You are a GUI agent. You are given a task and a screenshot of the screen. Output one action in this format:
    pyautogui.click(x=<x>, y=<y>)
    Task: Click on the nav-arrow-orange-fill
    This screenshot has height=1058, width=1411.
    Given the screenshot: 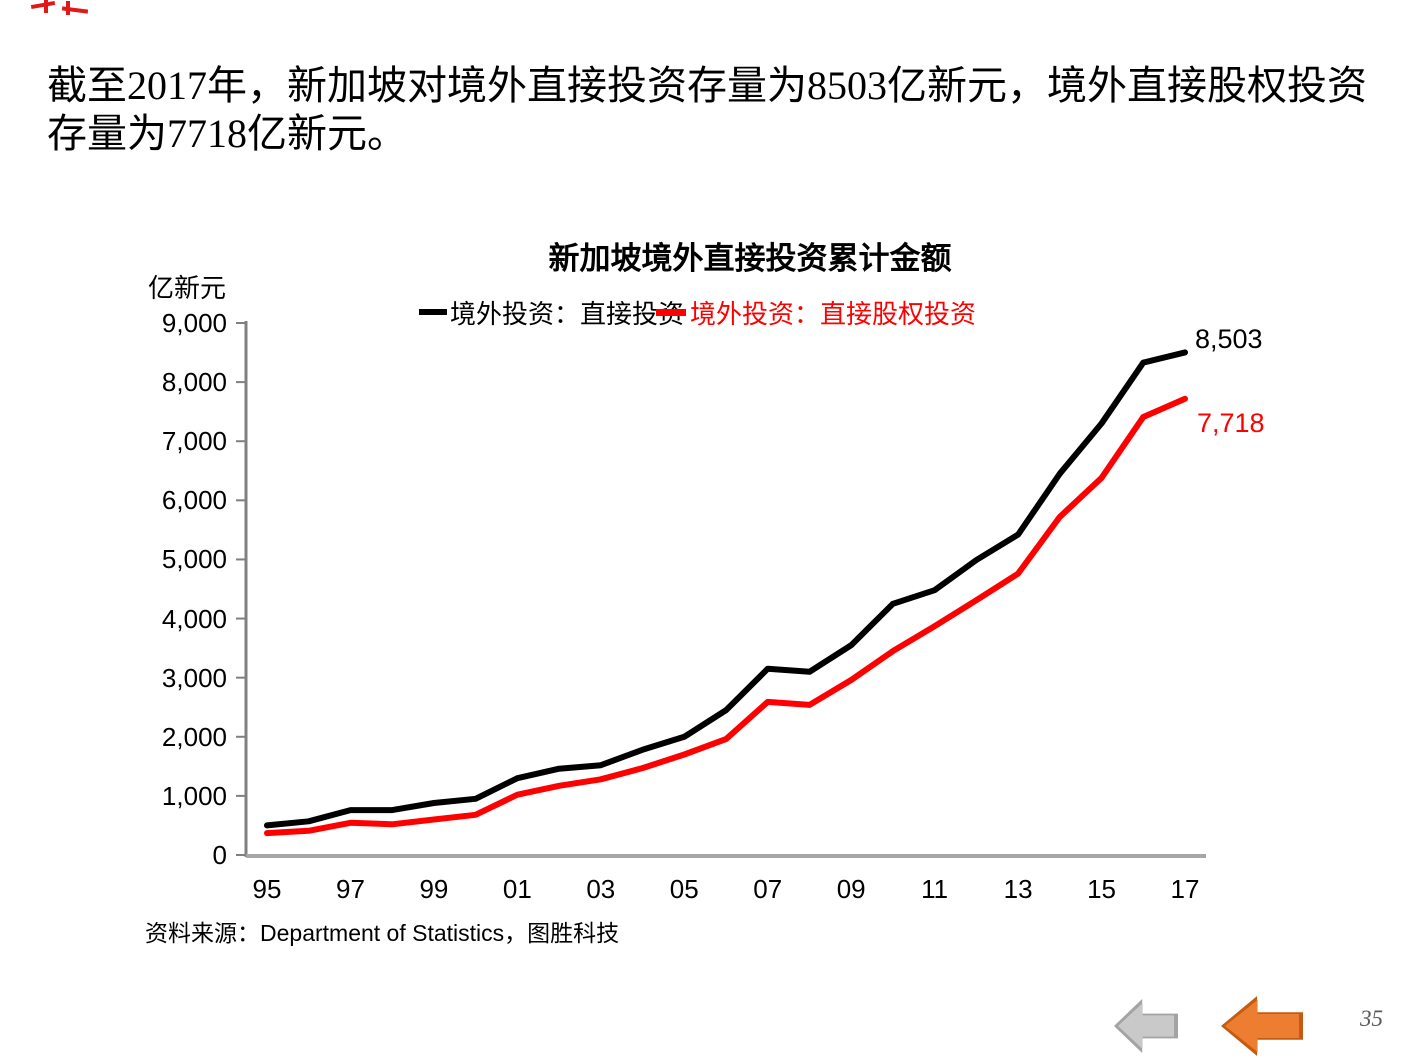 What is the action you would take?
    pyautogui.click(x=1262, y=1026)
    